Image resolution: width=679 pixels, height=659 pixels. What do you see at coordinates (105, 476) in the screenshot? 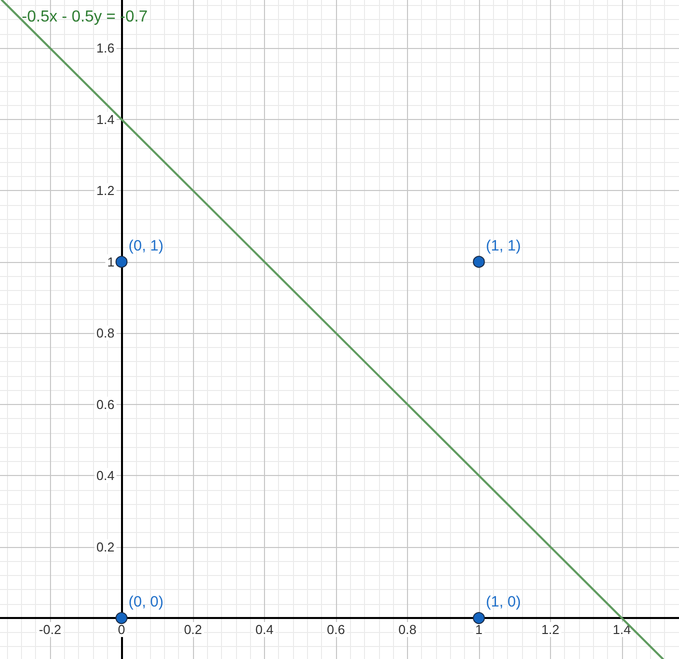
I see `y-tick-label: 0.4` at bounding box center [105, 476].